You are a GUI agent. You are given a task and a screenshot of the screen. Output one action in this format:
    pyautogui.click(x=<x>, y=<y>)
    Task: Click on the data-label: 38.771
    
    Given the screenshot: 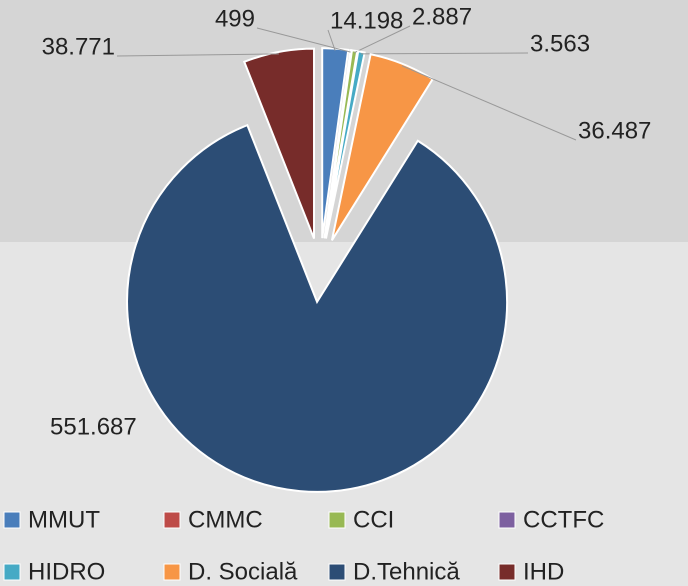 What is the action you would take?
    pyautogui.click(x=78, y=46)
    